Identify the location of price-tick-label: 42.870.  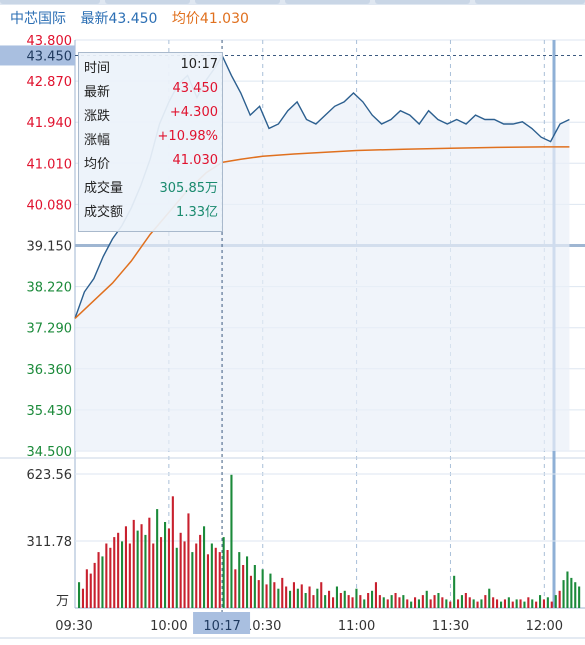
(50, 82).